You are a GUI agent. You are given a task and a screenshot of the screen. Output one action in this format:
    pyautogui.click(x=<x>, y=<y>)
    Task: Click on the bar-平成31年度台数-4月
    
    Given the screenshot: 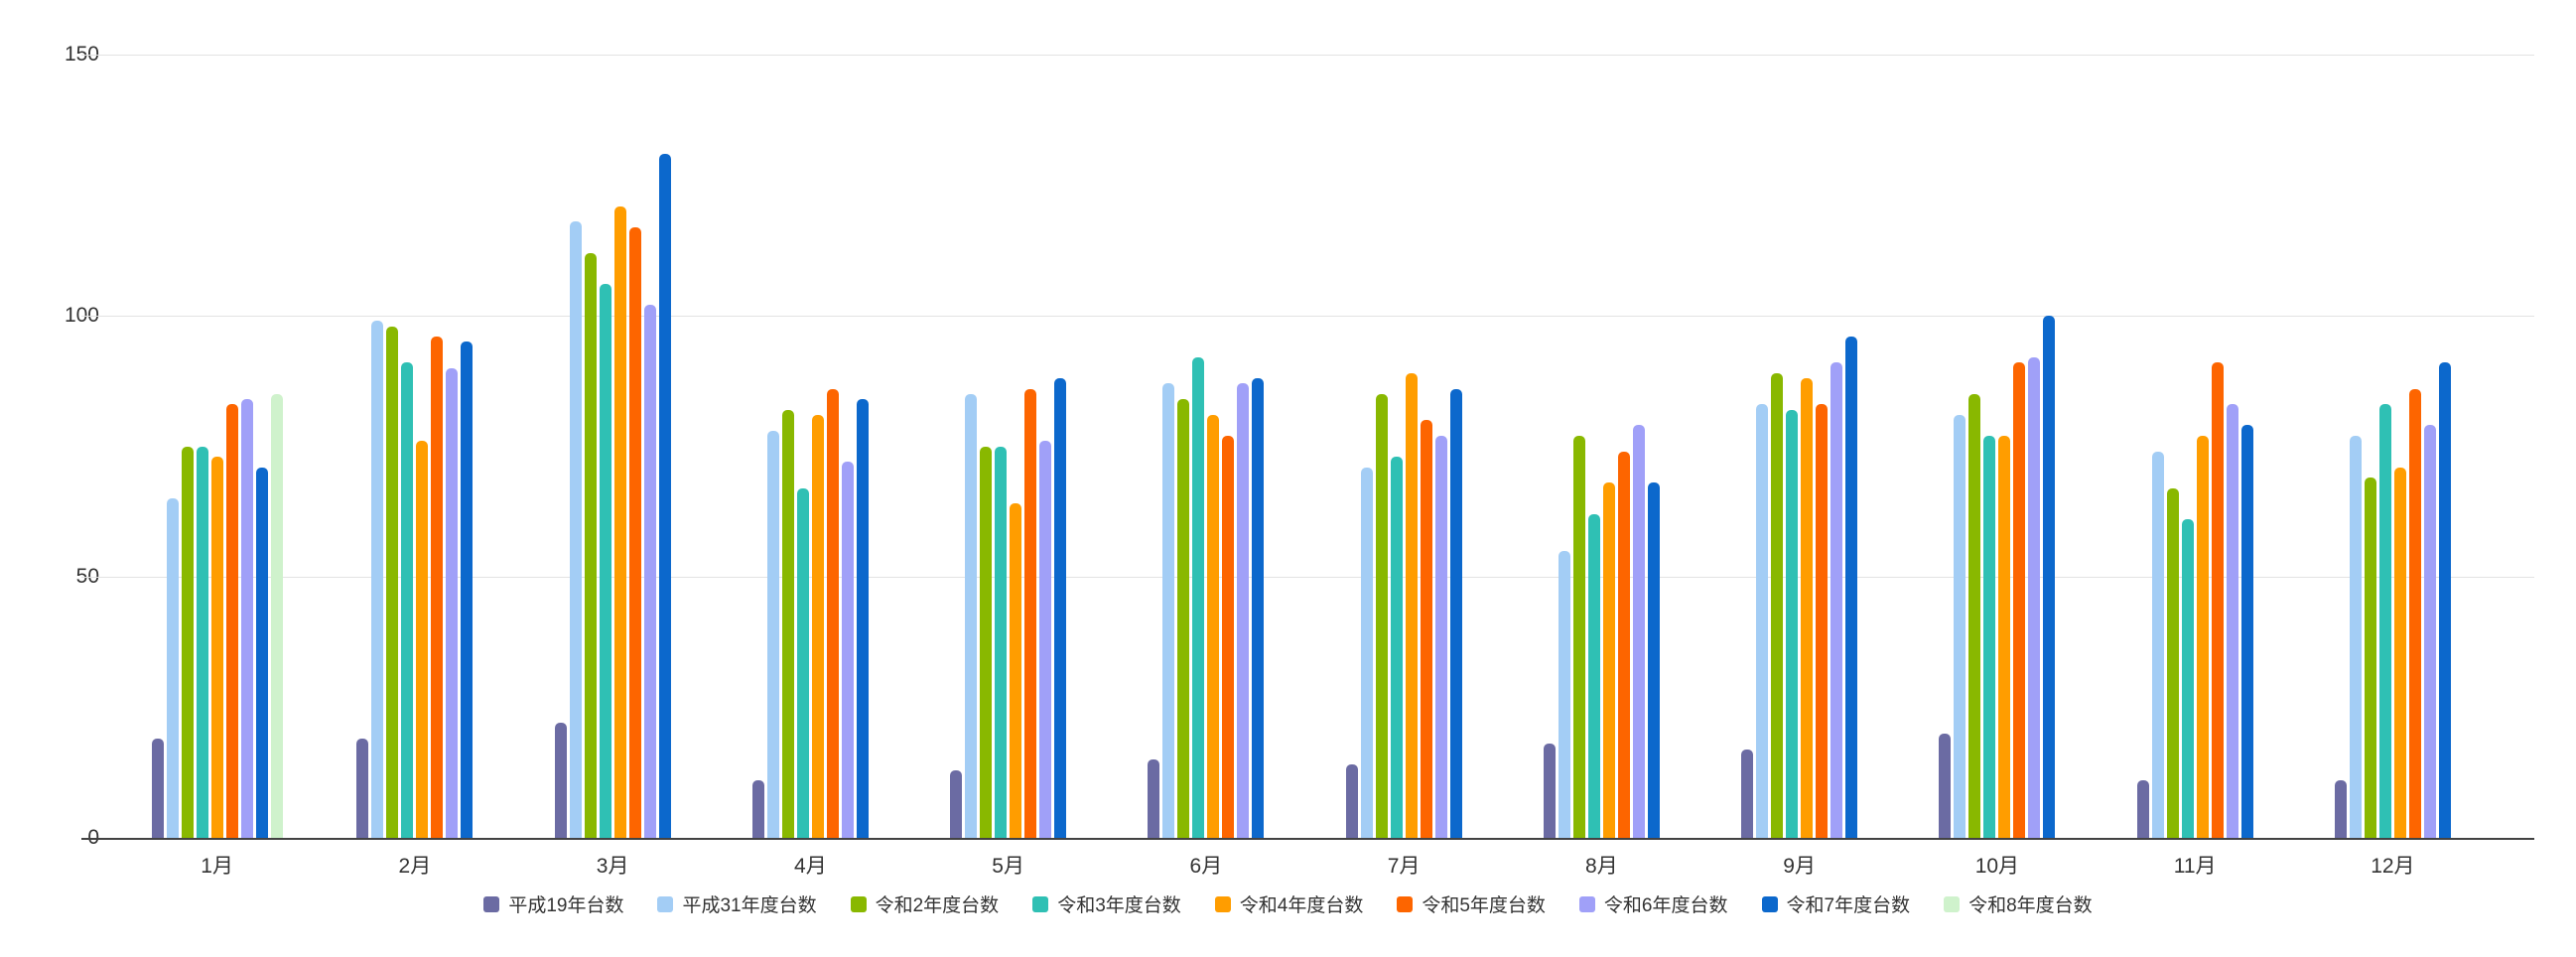 What is the action you would take?
    pyautogui.click(x=772, y=634)
    